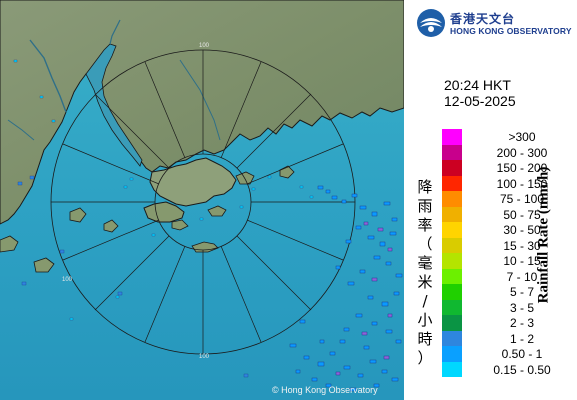  Describe the element at coordinates (521, 323) in the screenshot. I see `legend-label: 2 - 3` at that location.